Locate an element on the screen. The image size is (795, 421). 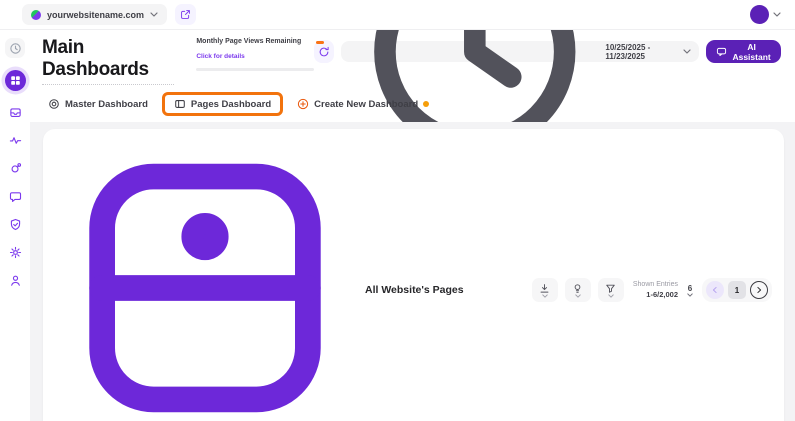
arrow-right-icon is located at coordinates (759, 290).